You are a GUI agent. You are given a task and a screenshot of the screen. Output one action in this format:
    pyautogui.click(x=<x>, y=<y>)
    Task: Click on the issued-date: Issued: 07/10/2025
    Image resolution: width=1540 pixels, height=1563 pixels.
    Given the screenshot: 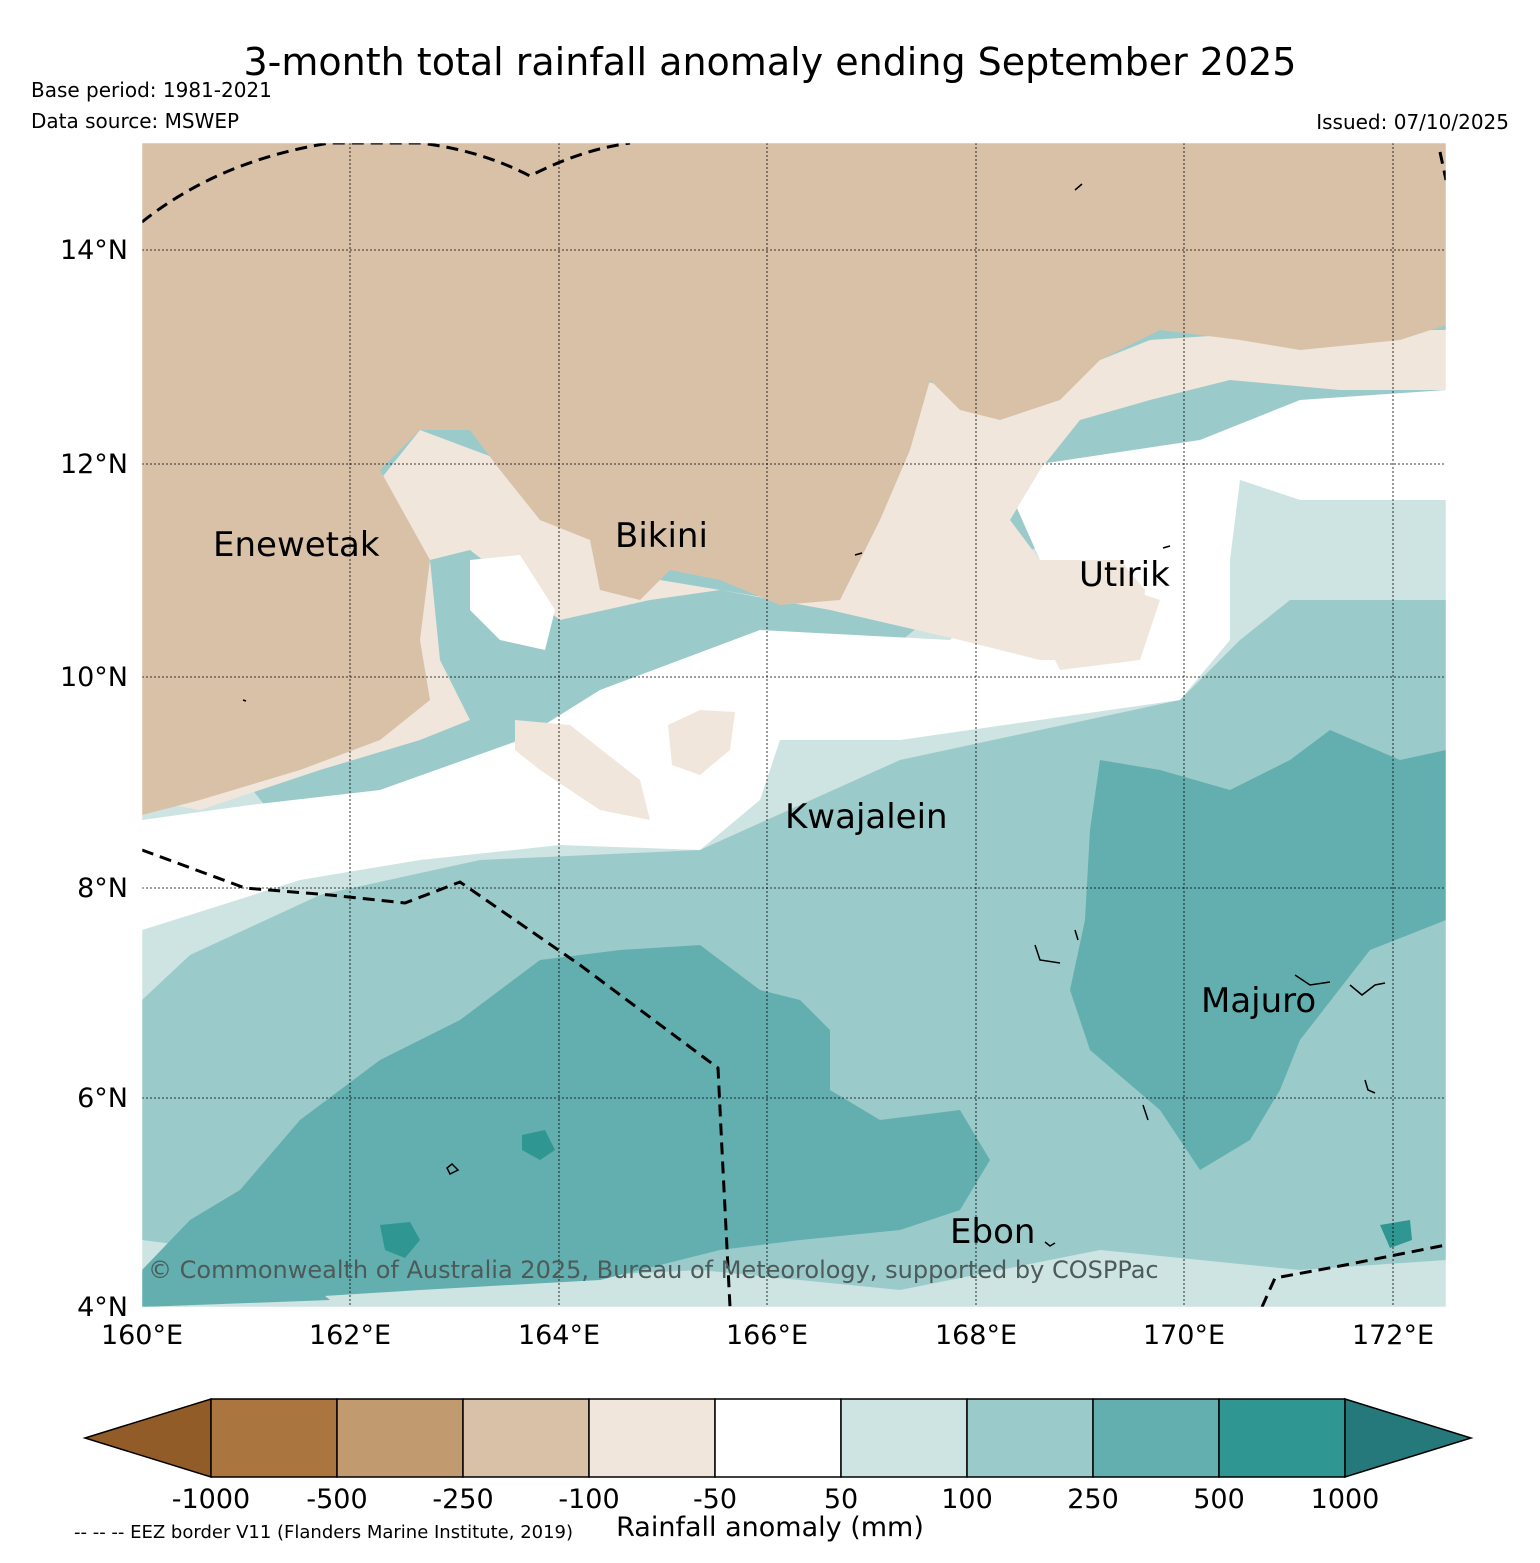 What is the action you would take?
    pyautogui.click(x=1412, y=122)
    